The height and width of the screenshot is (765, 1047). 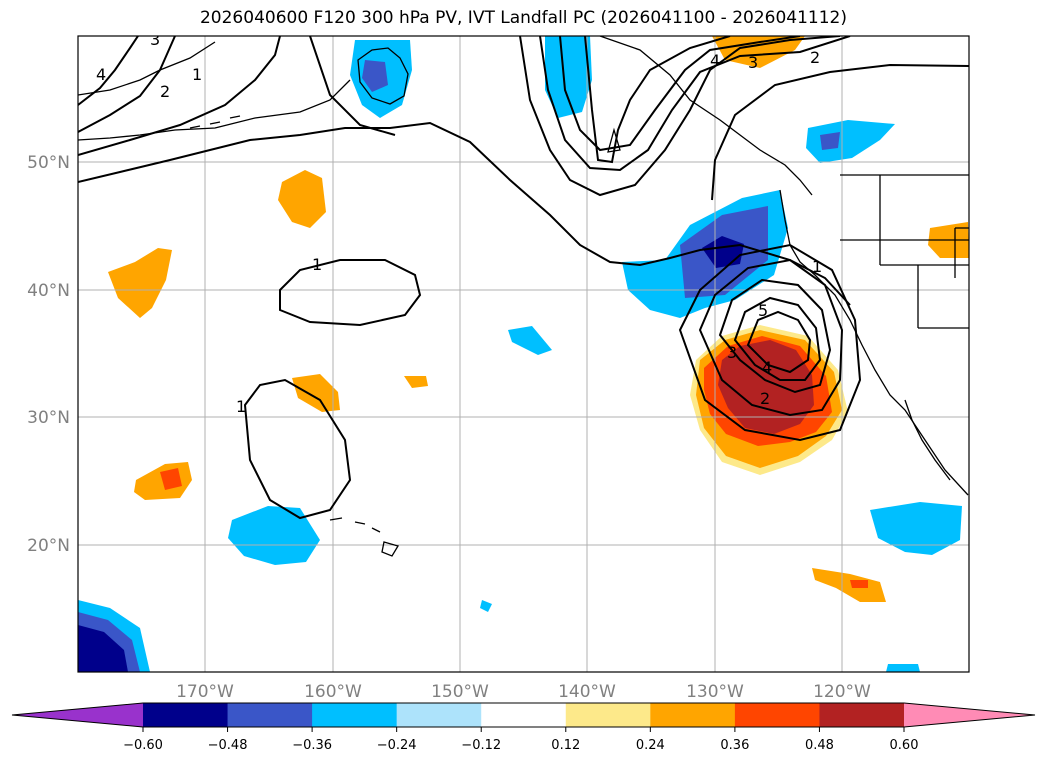 What do you see at coordinates (587, 692) in the screenshot?
I see `lon-label: 140°W` at bounding box center [587, 692].